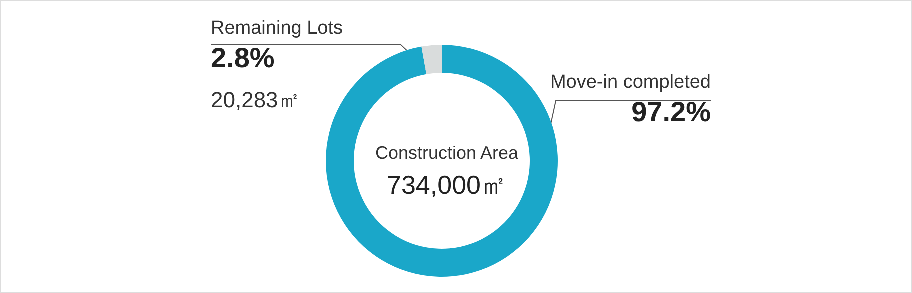 This screenshot has height=293, width=912. What do you see at coordinates (243, 58) in the screenshot?
I see `data-label: 2.8%` at bounding box center [243, 58].